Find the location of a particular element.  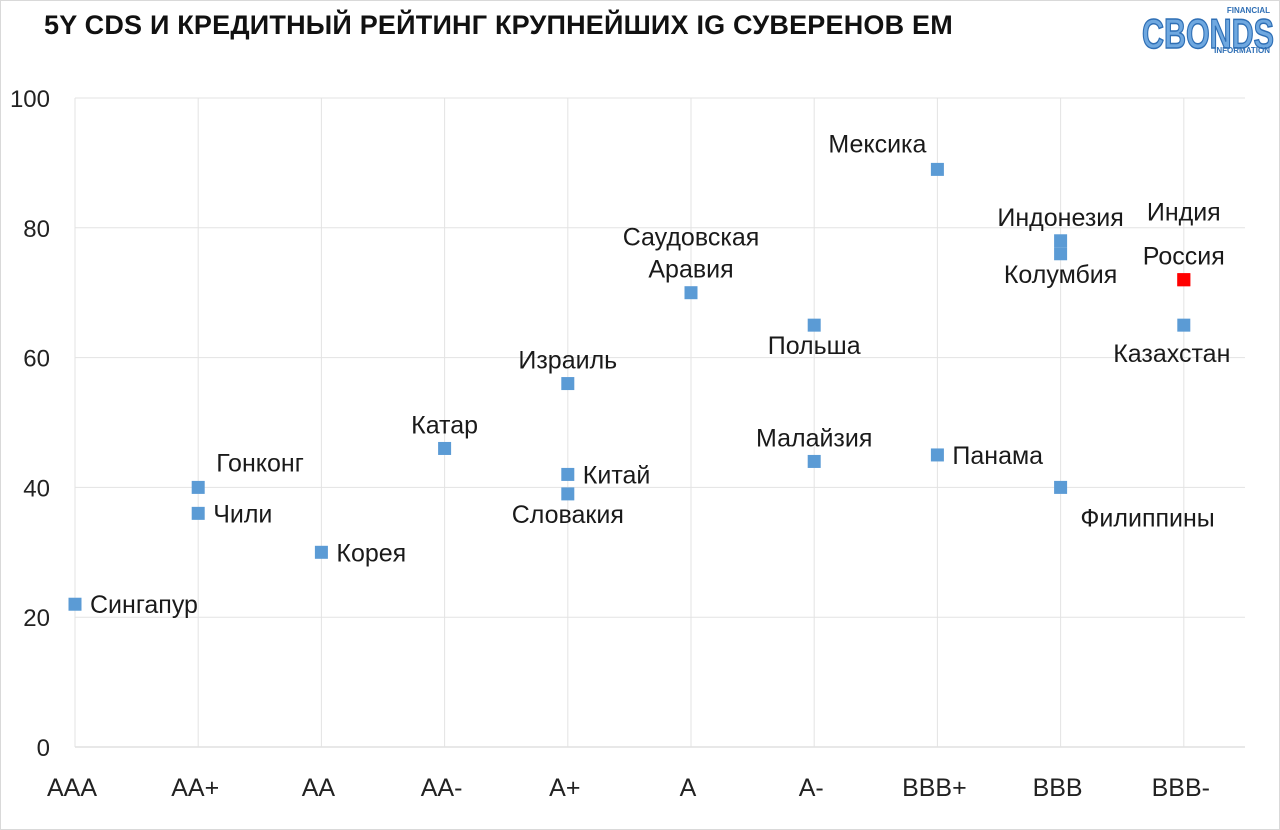

y-tick-label: 60 is located at coordinates (36, 359).